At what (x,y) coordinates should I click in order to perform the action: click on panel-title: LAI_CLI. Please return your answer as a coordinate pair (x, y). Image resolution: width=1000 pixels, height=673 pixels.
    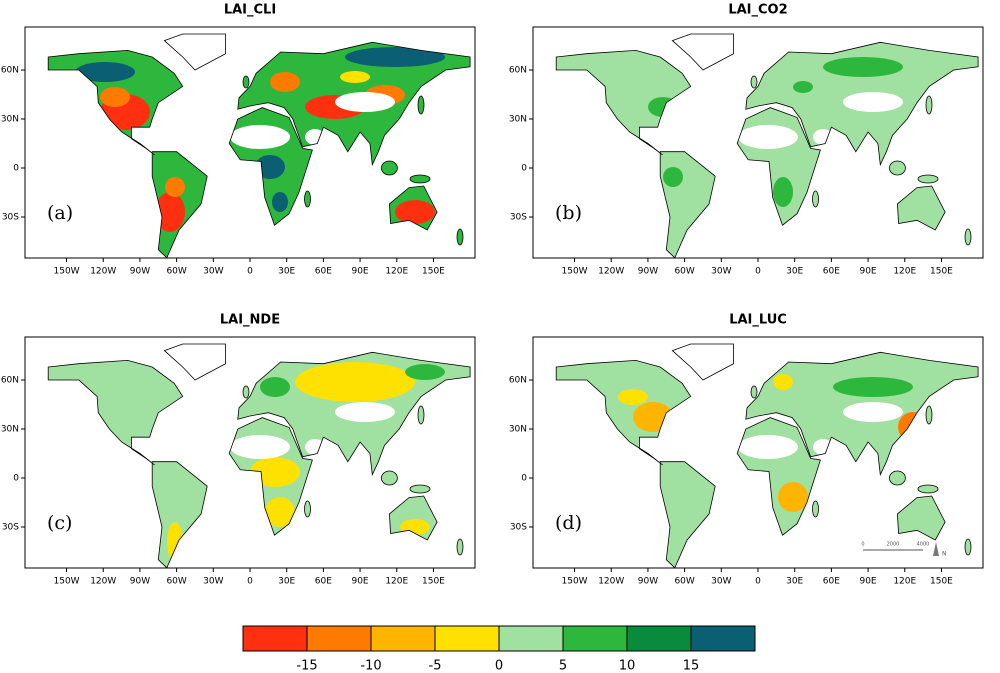
    Looking at the image, I should click on (250, 10).